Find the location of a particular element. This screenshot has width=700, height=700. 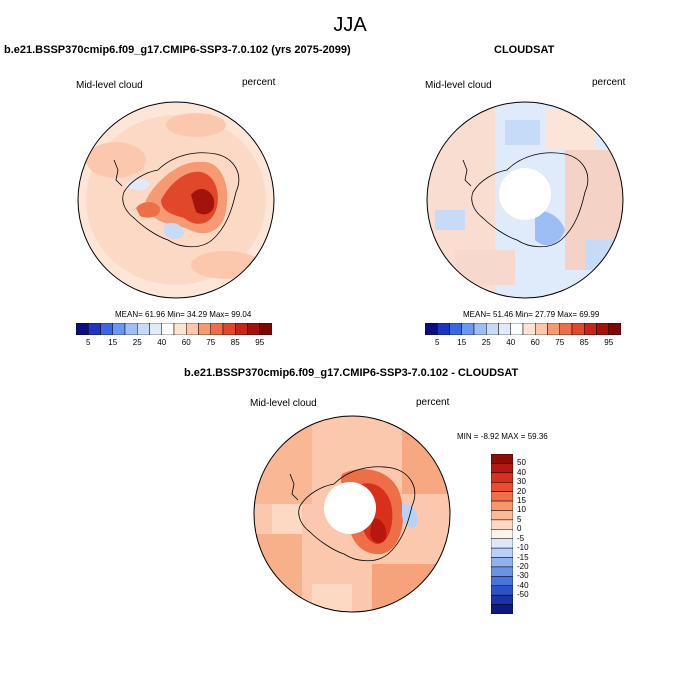

panel-1-colorbar is located at coordinates (174, 329).